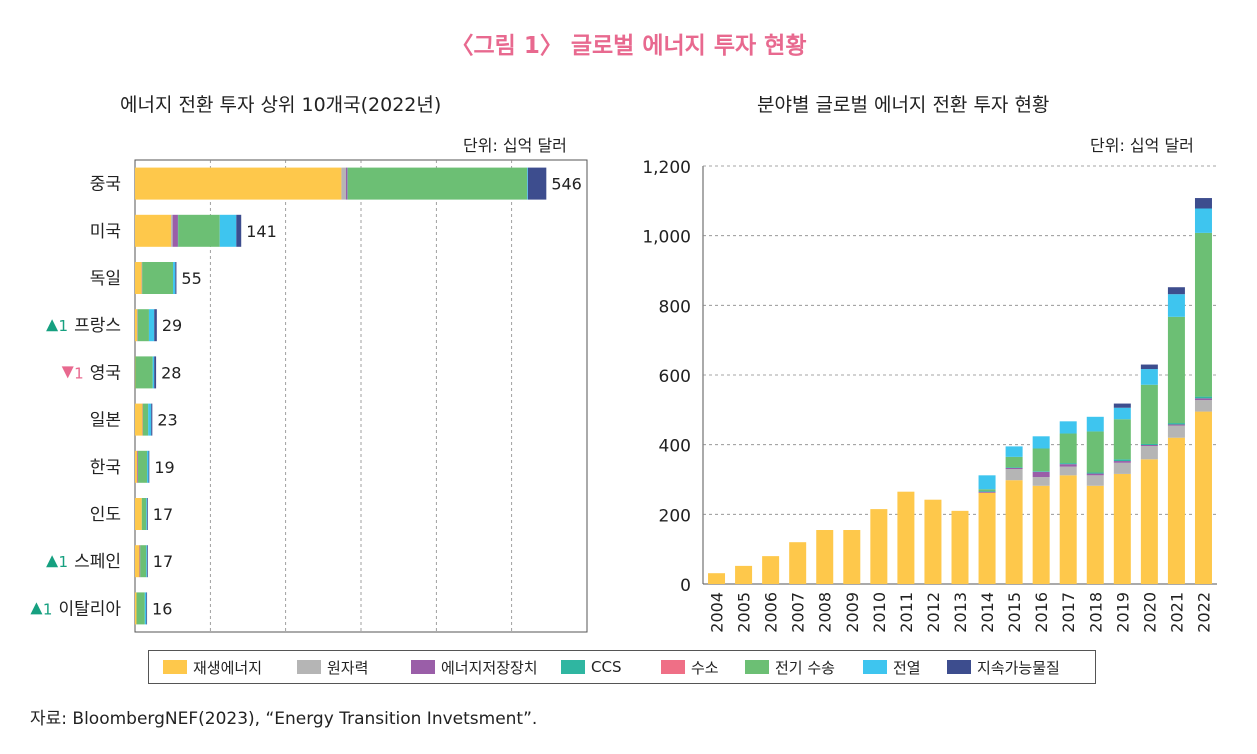 The height and width of the screenshot is (754, 1257). What do you see at coordinates (675, 307) in the screenshot?
I see `y-tick-label: 800` at bounding box center [675, 307].